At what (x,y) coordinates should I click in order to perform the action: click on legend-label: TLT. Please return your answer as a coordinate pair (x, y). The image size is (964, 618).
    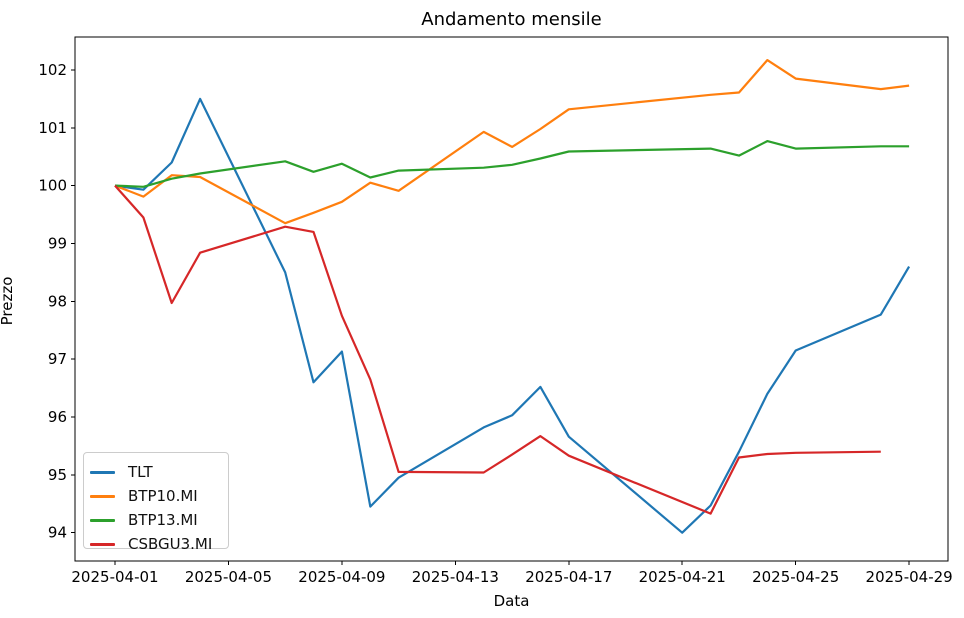
    Looking at the image, I should click on (140, 472).